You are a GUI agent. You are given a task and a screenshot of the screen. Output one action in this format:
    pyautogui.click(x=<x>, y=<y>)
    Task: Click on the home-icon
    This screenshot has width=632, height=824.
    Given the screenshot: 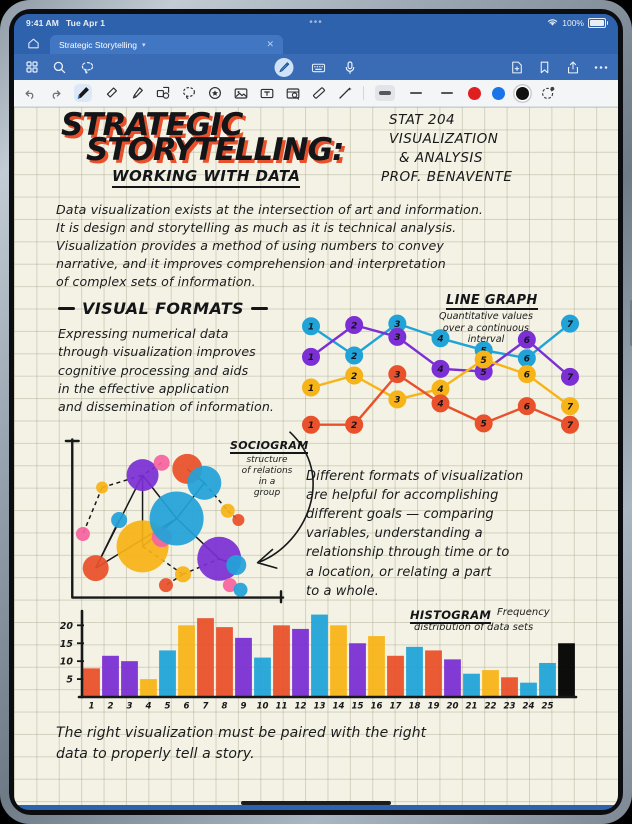 What is the action you would take?
    pyautogui.click(x=33, y=43)
    